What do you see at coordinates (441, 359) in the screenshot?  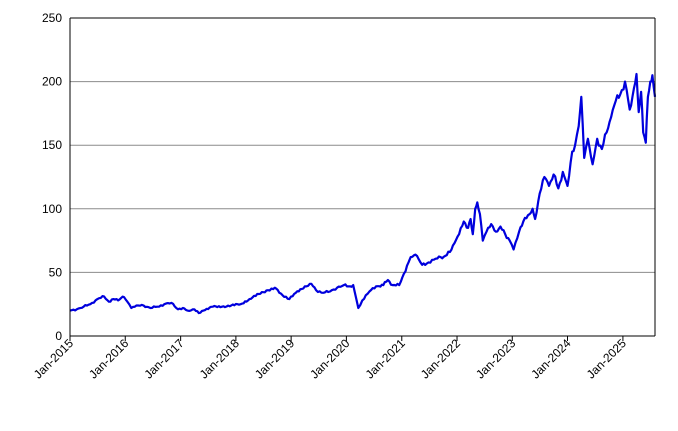 I see `x-tick-label: Jan-2022` at bounding box center [441, 359].